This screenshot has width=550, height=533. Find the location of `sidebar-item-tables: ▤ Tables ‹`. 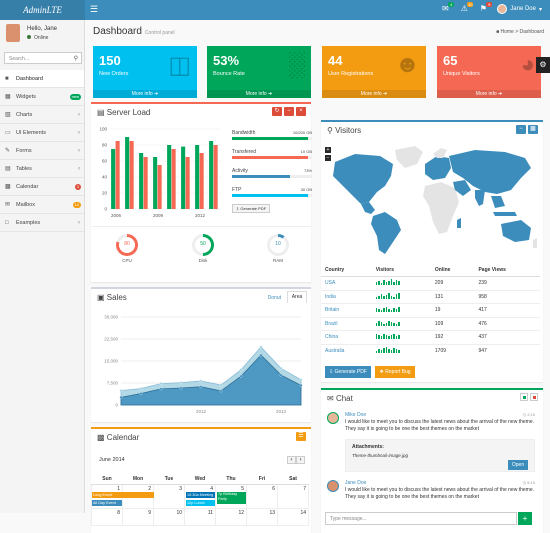

sidebar-item-tables: ▤ Tables ‹ is located at coordinates (42, 169).